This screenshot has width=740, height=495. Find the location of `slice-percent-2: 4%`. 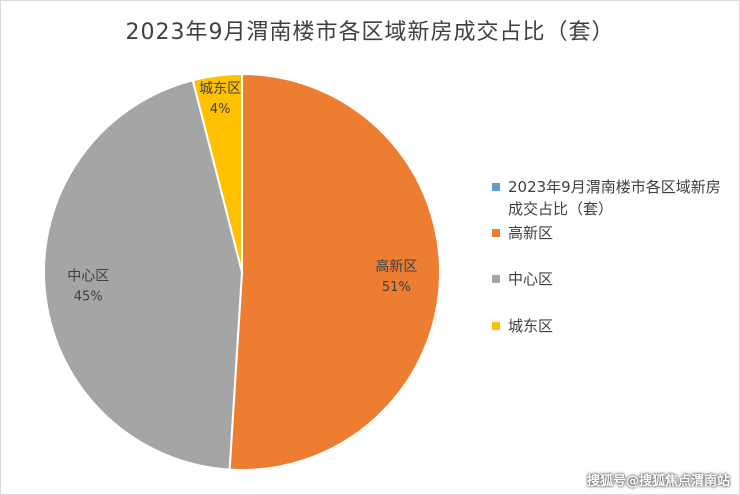

slice-percent-2: 4% is located at coordinates (220, 109).